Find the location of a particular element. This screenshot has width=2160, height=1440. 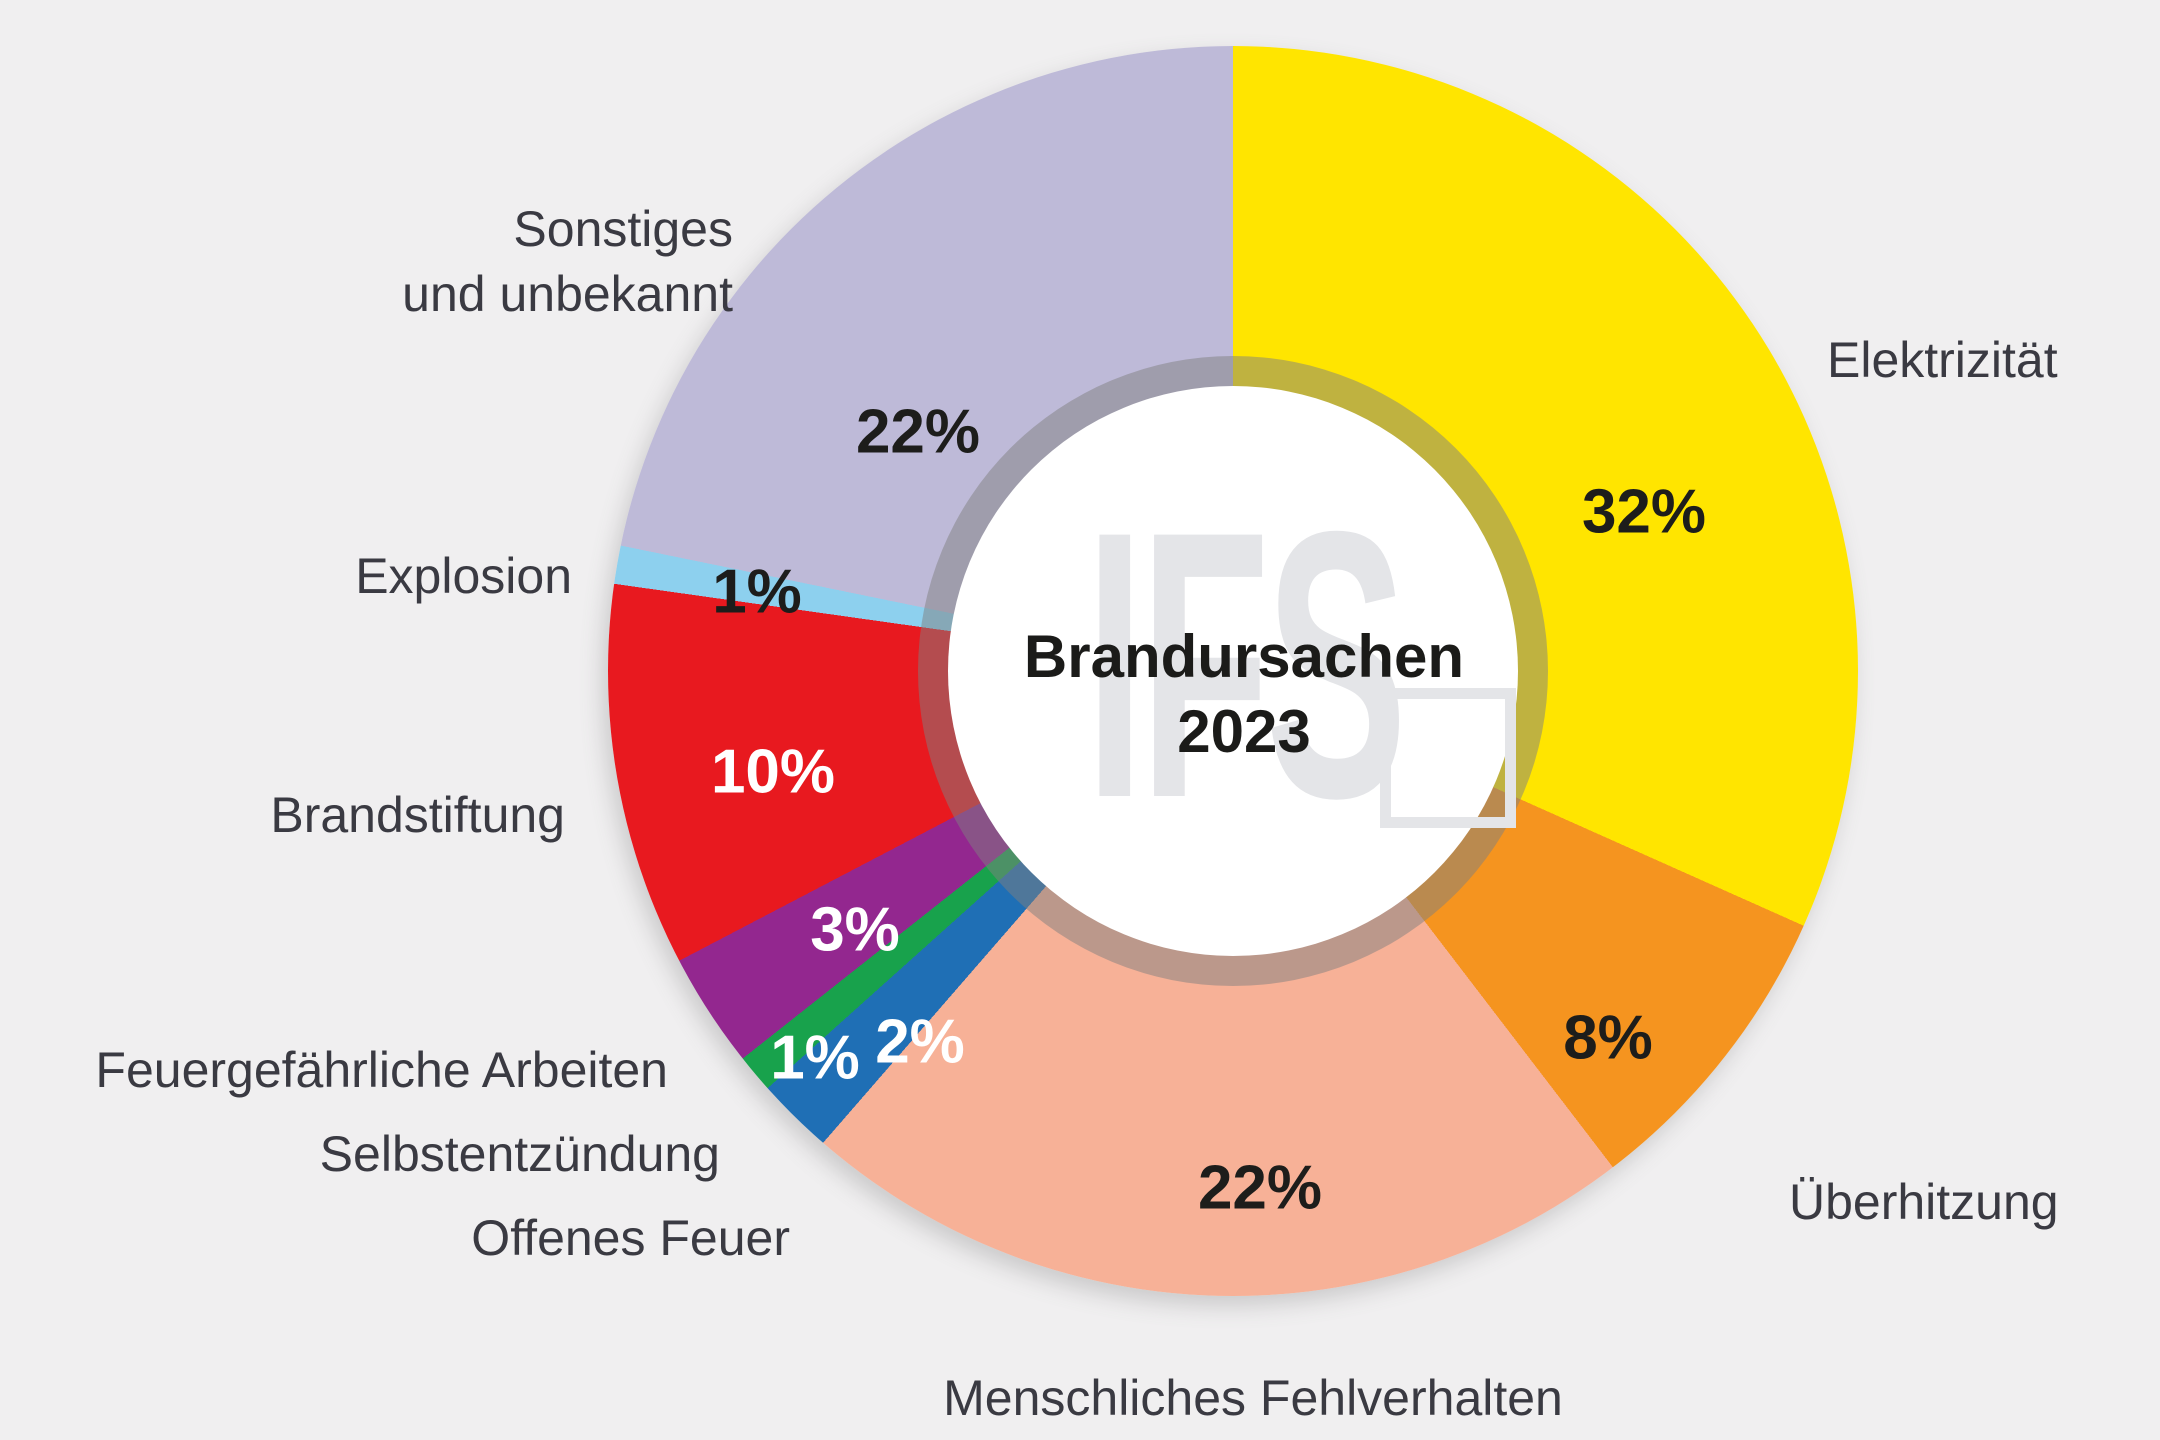

segment-label-elektrizitaet: Elektrizität is located at coordinates (1942, 360).